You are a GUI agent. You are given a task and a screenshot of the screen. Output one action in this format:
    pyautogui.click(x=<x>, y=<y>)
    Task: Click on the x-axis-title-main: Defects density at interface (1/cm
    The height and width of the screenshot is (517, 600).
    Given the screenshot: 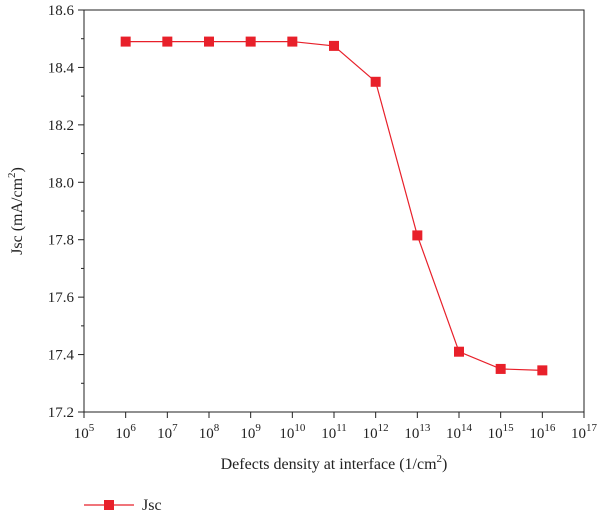 What is the action you would take?
    pyautogui.click(x=329, y=464)
    